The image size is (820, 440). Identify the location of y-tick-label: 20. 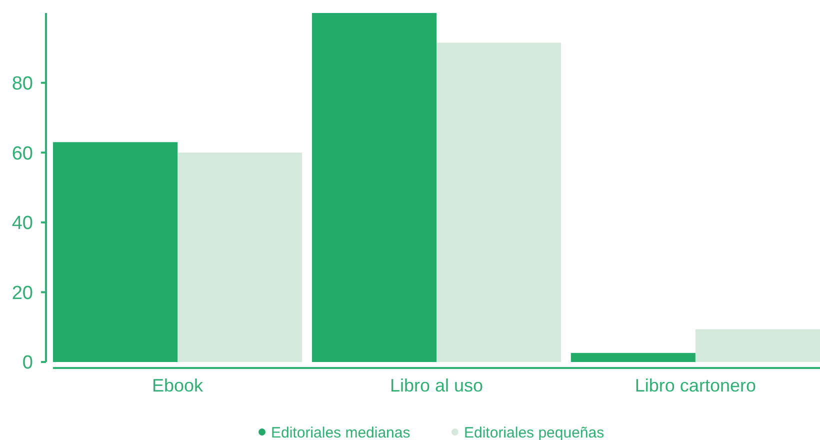
(22, 293).